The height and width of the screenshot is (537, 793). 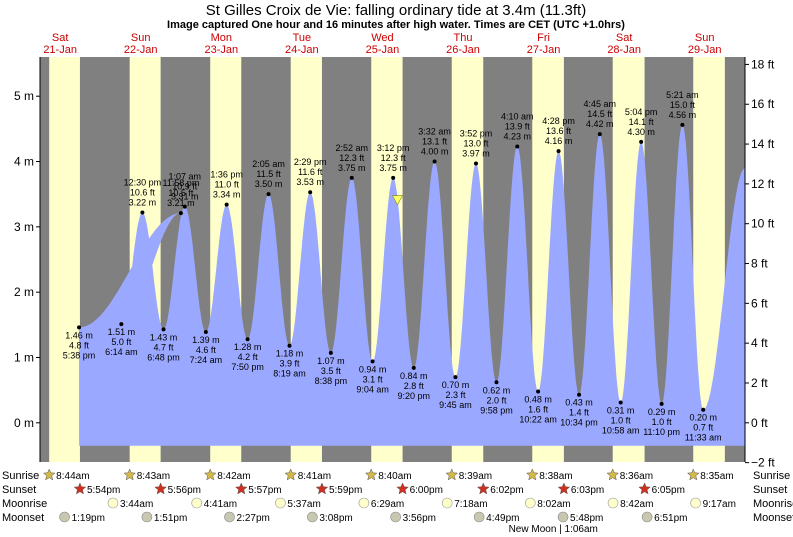 I want to click on high-tide-label: 3.22 m, so click(x=143, y=202).